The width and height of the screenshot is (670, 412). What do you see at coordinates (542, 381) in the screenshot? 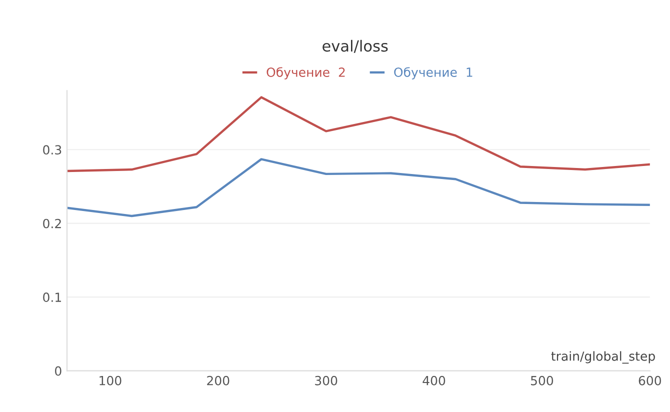
I see `x-tick-label: 500` at bounding box center [542, 381].